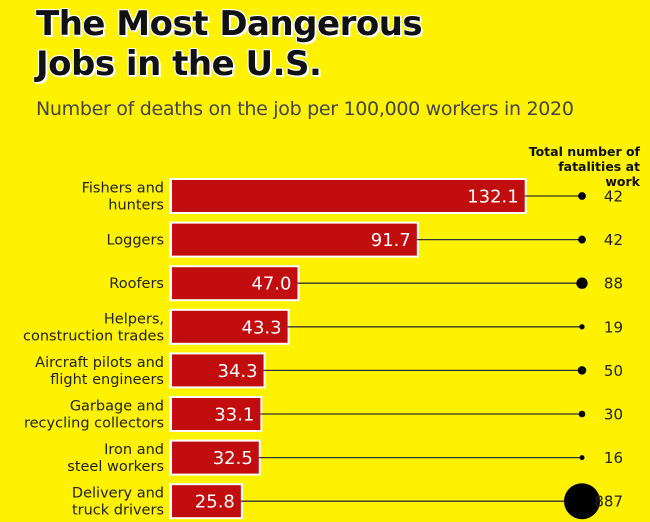 This screenshot has height=522, width=650. Describe the element at coordinates (613, 415) in the screenshot. I see `fatality-count: 30` at that location.